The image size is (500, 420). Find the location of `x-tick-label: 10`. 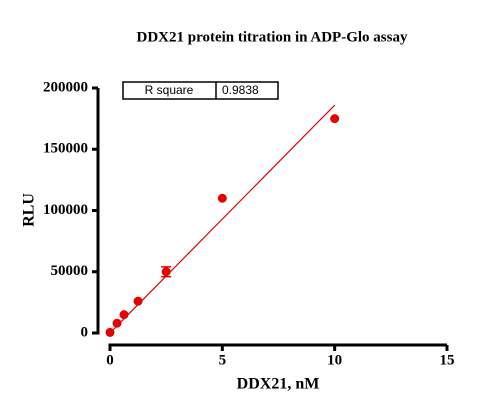

x-tick-label: 10 is located at coordinates (334, 360).